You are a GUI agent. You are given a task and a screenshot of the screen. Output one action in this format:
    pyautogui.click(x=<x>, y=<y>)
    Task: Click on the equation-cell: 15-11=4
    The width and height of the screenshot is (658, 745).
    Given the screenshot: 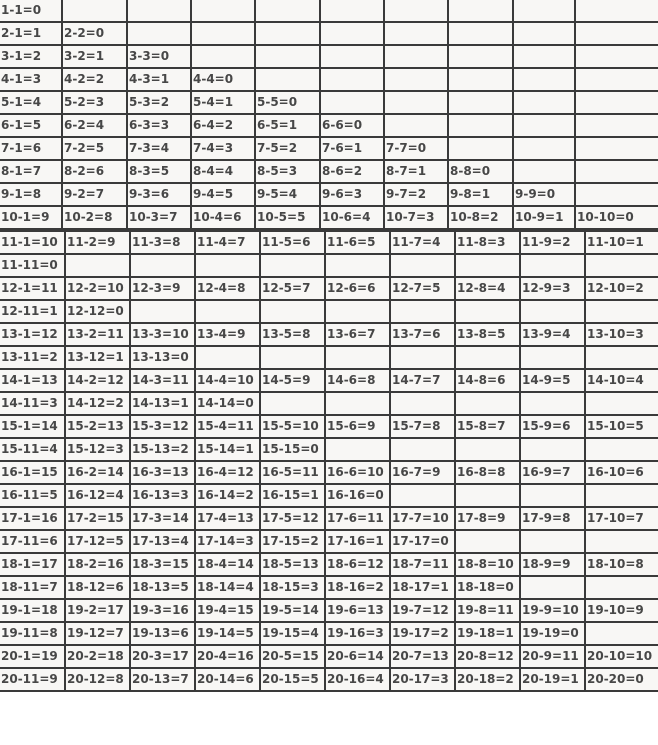 What is the action you would take?
    pyautogui.click(x=33, y=449)
    